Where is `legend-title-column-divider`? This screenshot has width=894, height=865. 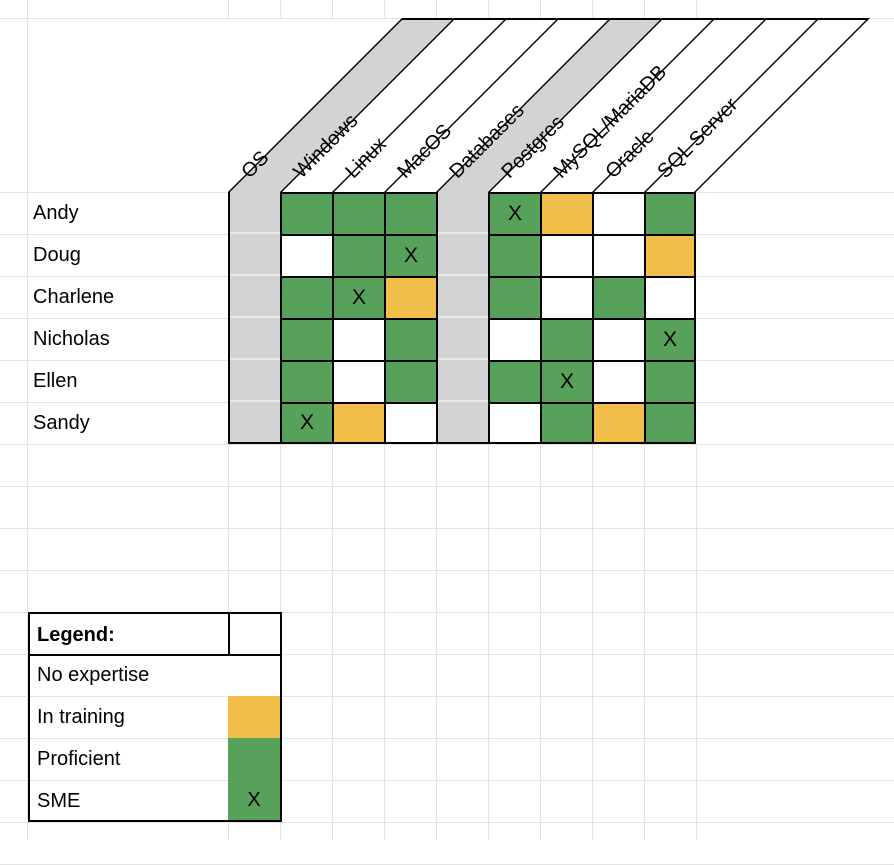
legend-title-column-divider is located at coordinates (229, 634).